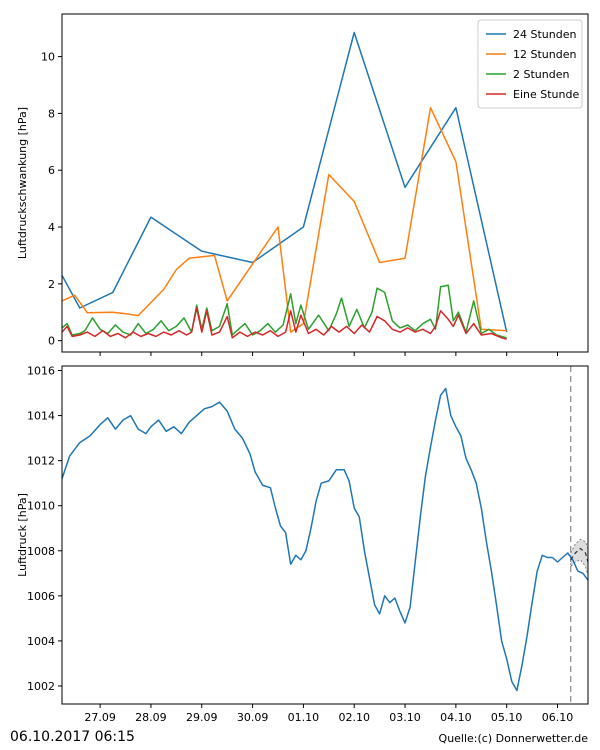 The width and height of the screenshot is (600, 750). What do you see at coordinates (41, 506) in the screenshot?
I see `y-tick-label: 1010` at bounding box center [41, 506].